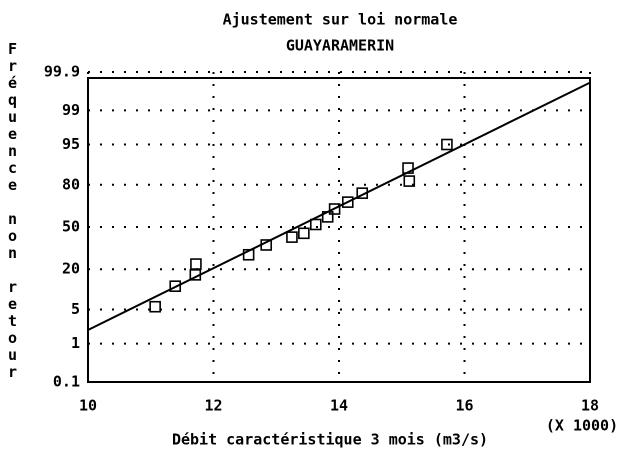 Image resolution: width=630 pixels, height=465 pixels. Describe the element at coordinates (75, 309) in the screenshot. I see `y-tick-label: 5` at that location.